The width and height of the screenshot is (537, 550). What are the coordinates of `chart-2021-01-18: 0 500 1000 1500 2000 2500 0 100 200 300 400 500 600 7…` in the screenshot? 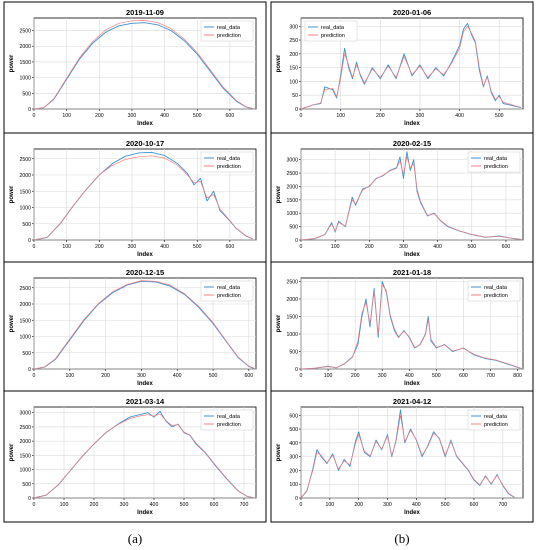 It's located at (400, 327).